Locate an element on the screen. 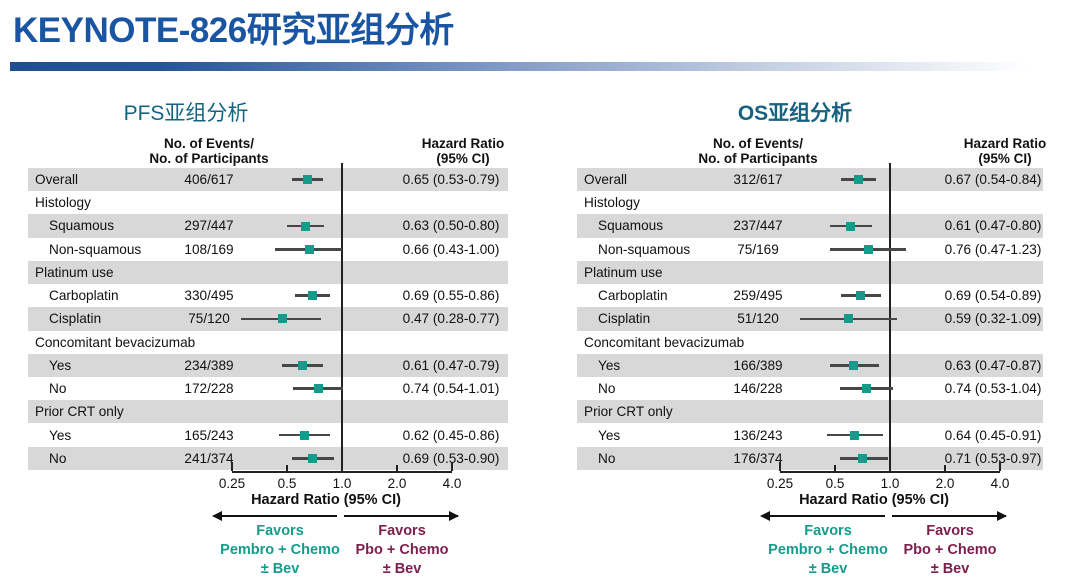 This screenshot has width=1080, height=579. row-hazard-ratio-value: 0.67 (0.54-0.84) is located at coordinates (993, 179).